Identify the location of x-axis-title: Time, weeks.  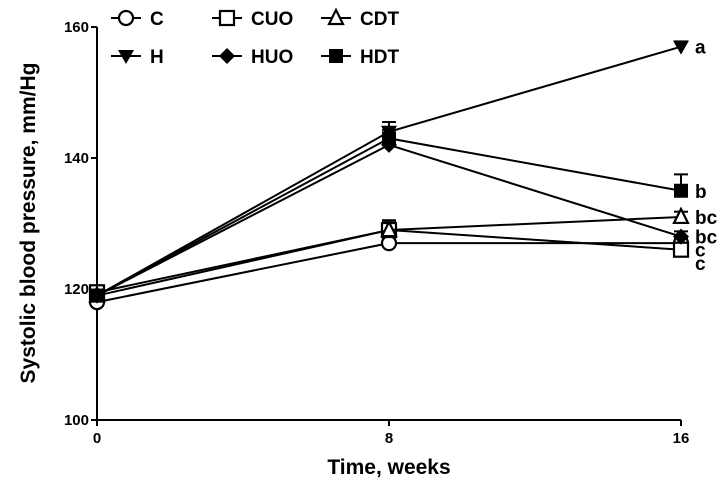
(388, 467).